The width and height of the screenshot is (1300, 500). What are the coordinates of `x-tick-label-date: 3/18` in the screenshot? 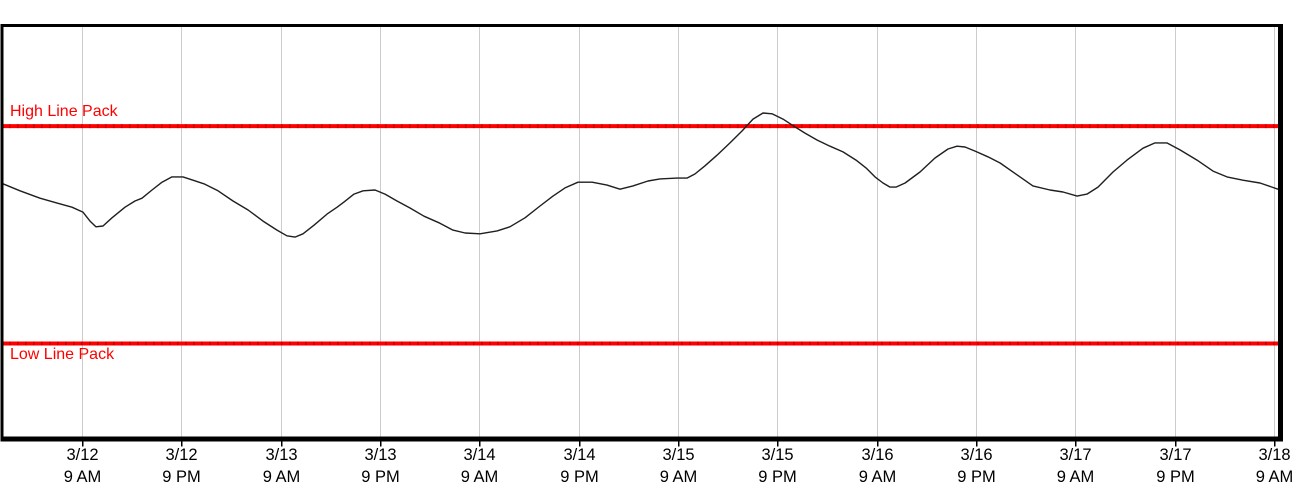 It's located at (1274, 455).